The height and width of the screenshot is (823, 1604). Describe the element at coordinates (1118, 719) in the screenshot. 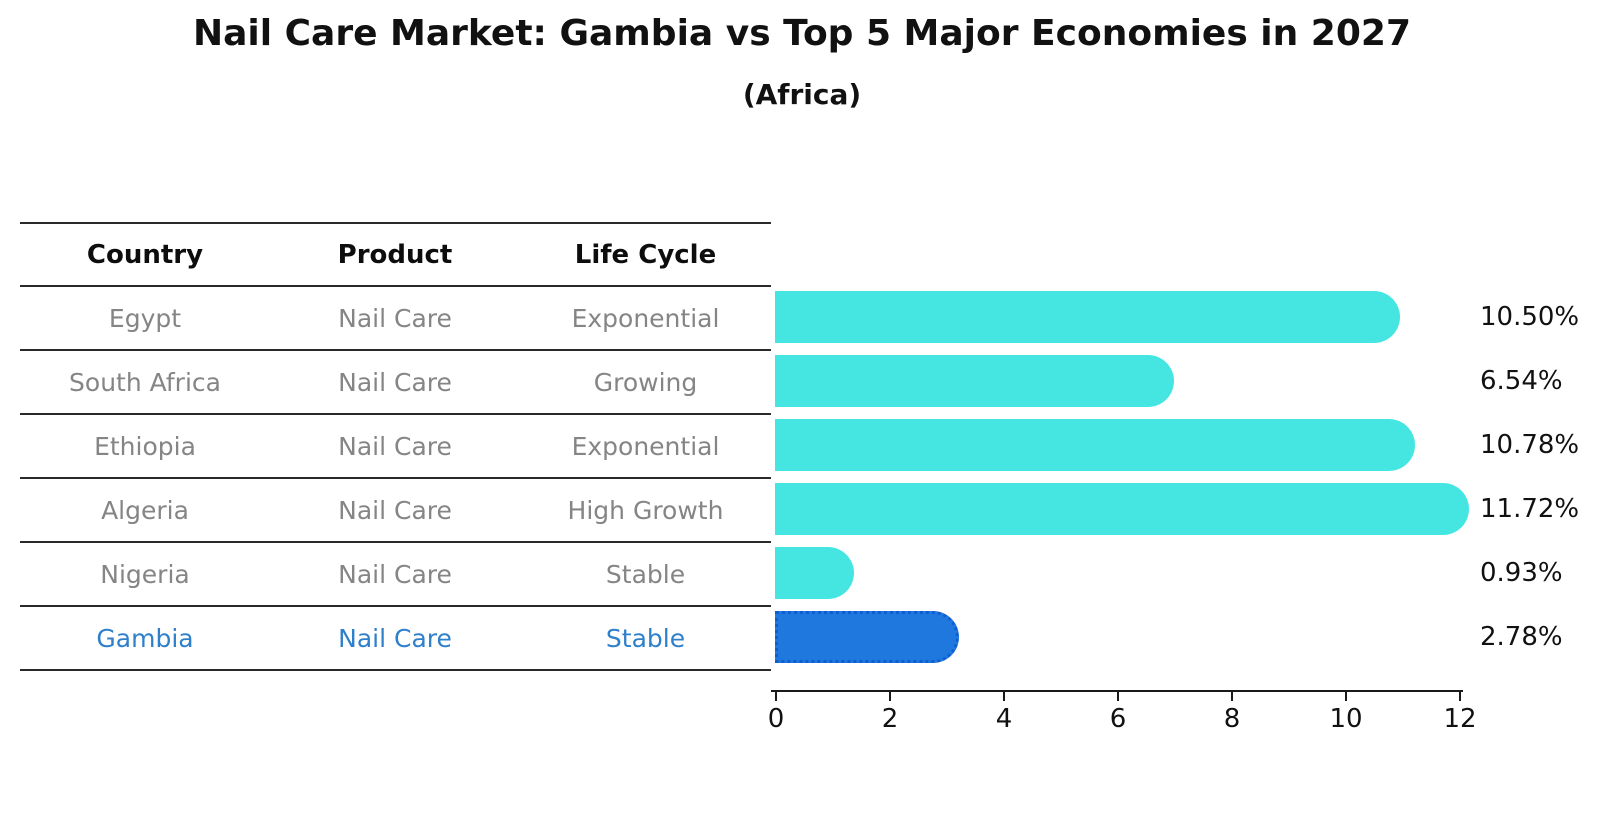

I see `x-axis-tick-label: 6` at that location.